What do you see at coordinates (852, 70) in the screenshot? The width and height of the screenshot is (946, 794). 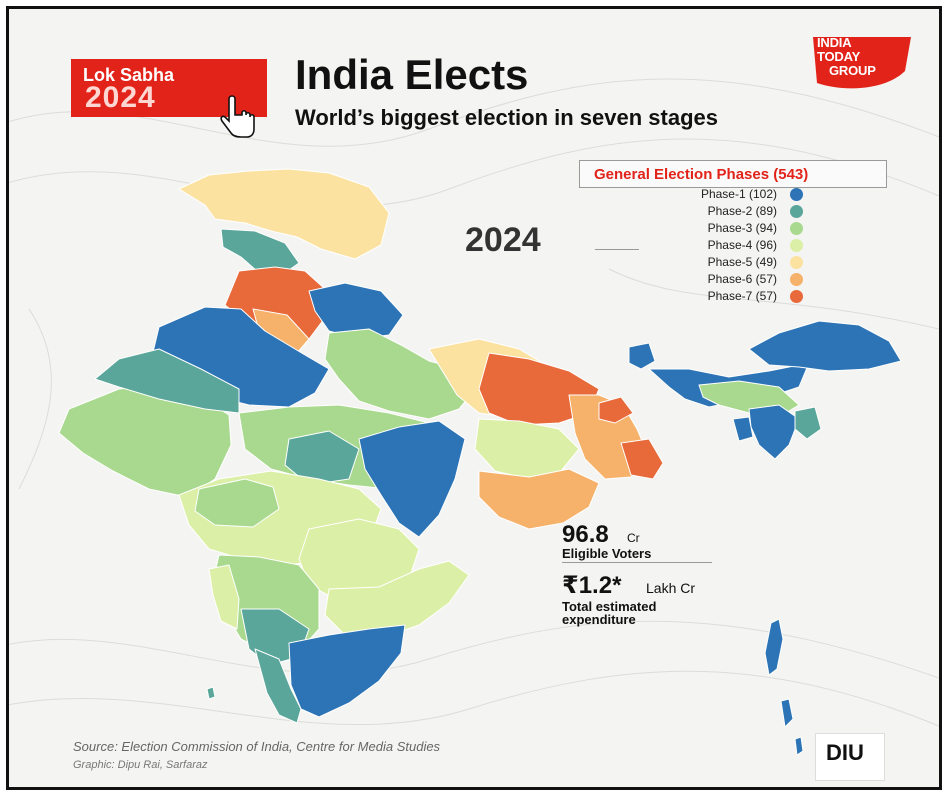 I see `brand-line3: GROUP` at bounding box center [852, 70].